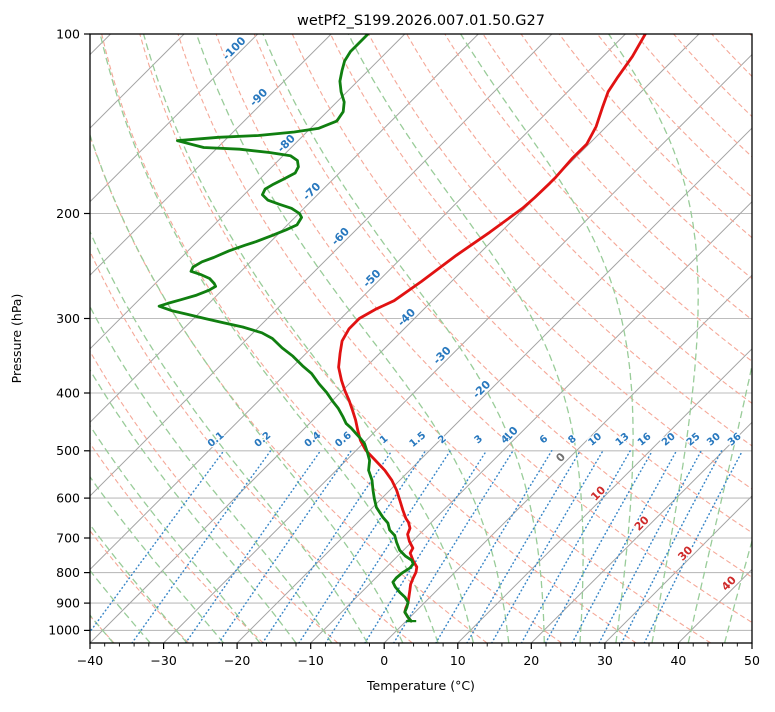 The image size is (775, 712). I want to click on isotherm-label--30: -30, so click(442, 355).